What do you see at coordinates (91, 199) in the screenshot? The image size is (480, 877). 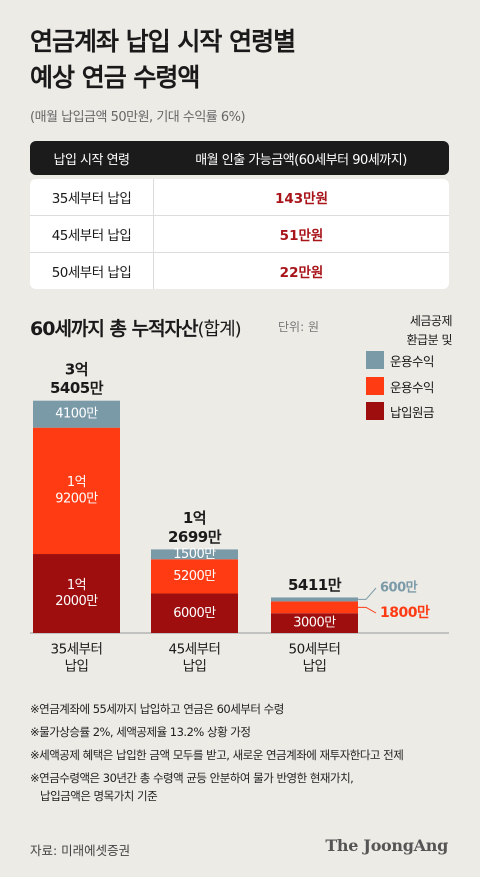 I see `table-cell-age: 35세부터 납입` at bounding box center [91, 199].